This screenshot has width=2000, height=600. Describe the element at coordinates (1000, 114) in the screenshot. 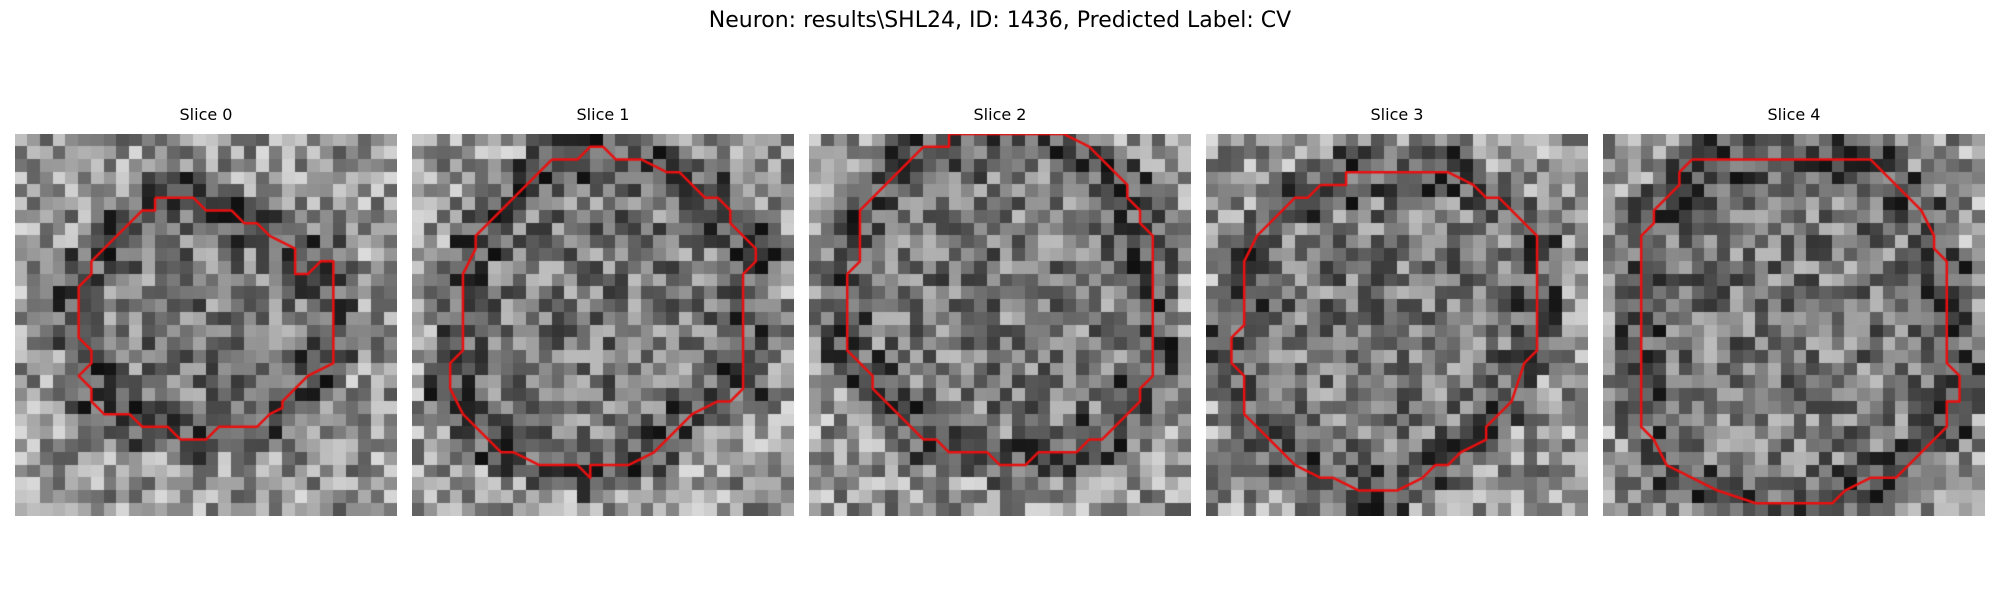

I see `slice-title-2: Slice 2` at that location.